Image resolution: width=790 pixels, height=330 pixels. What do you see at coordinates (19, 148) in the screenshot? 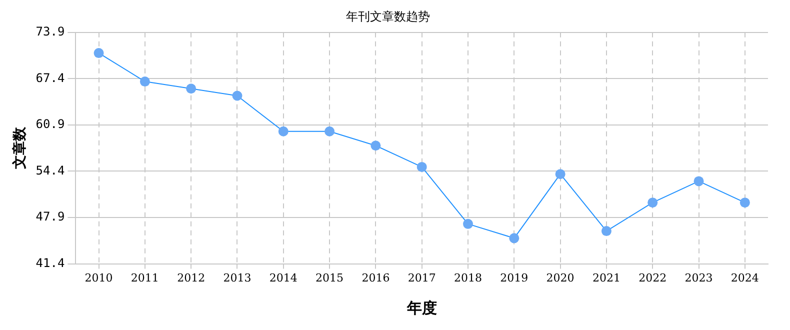
I see `y-axis-title: 文章数` at bounding box center [19, 148].